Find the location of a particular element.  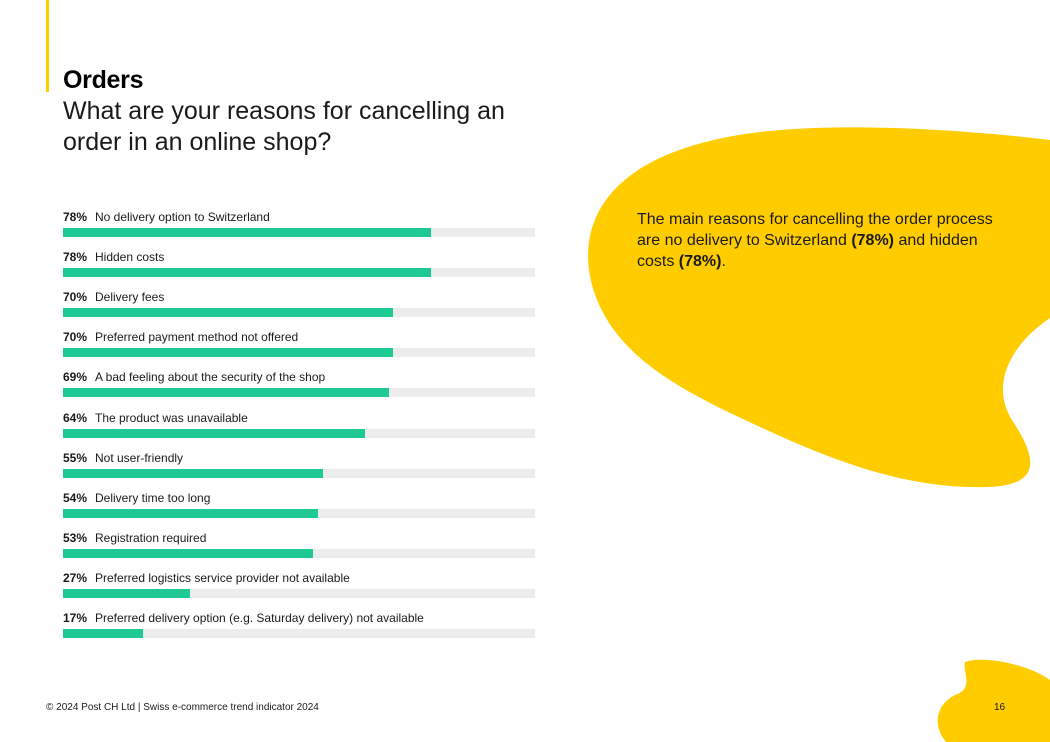

bar-row: 78% No delivery option to Switzerland is located at coordinates (299, 224).